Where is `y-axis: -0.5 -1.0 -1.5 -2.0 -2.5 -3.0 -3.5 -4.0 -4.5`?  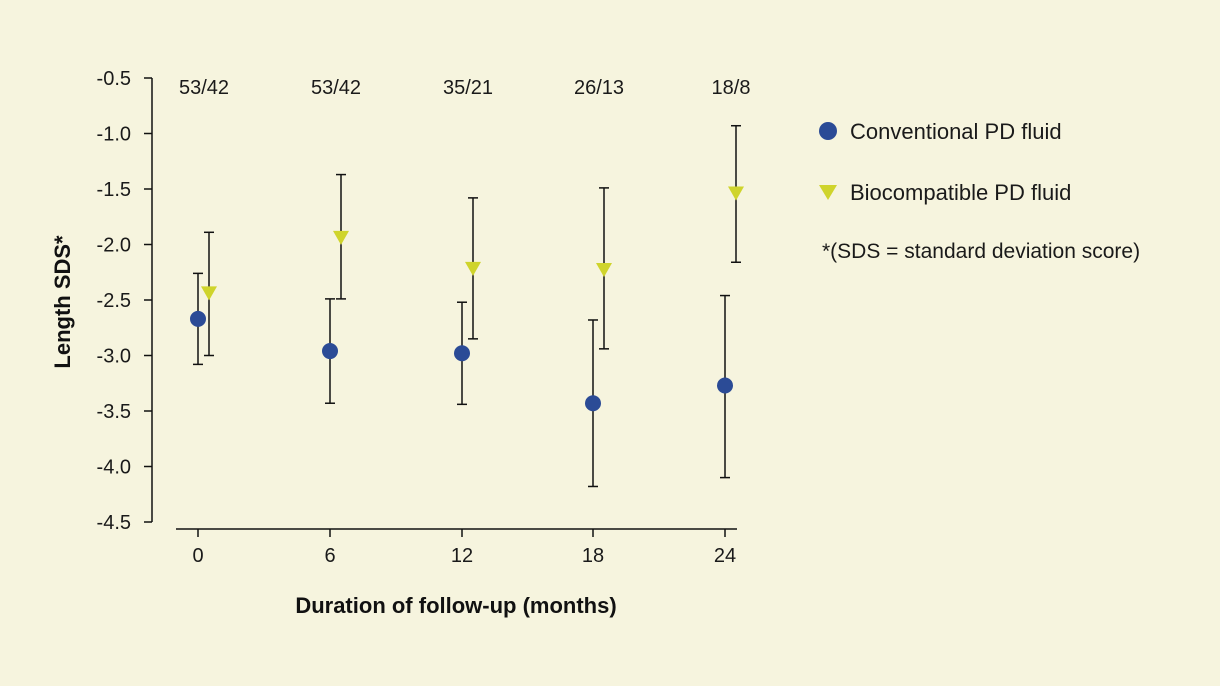
y-axis: -0.5 -1.0 -1.5 -2.0 -2.5 -3.0 -3.5 -4.0 -4.5 is located at coordinates (125, 301).